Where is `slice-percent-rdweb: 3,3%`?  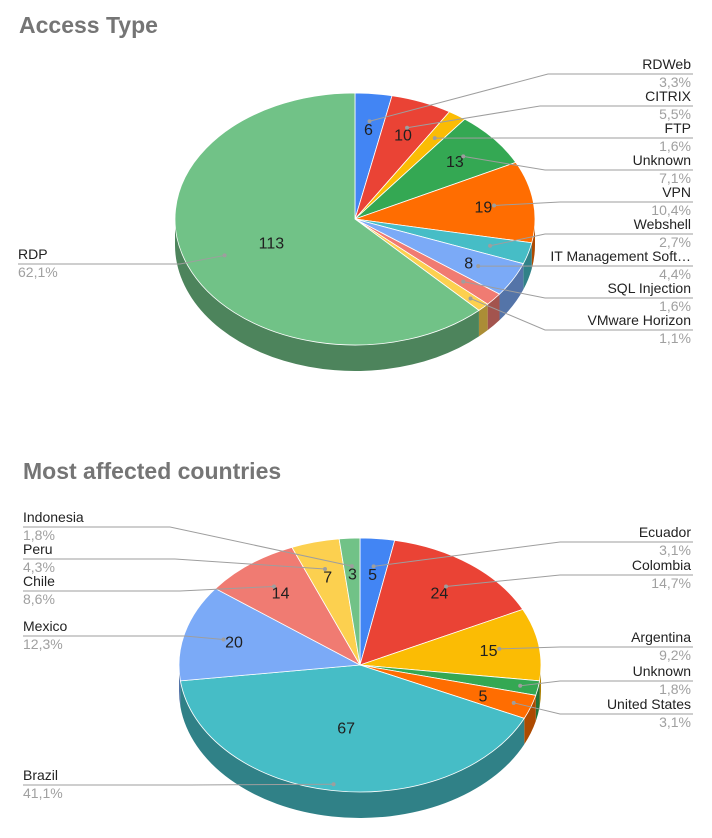 slice-percent-rdweb: 3,3% is located at coordinates (675, 82).